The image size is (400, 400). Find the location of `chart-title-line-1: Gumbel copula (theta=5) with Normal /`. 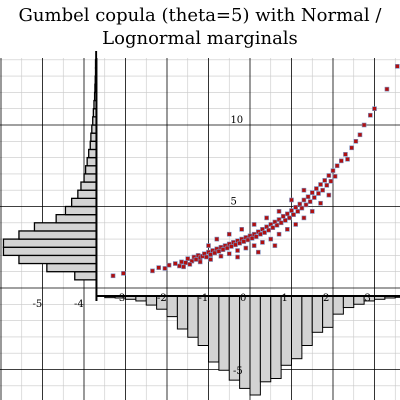

chart-title-line-1: Gumbel copula (theta=5) with Normal / is located at coordinates (200, 15).